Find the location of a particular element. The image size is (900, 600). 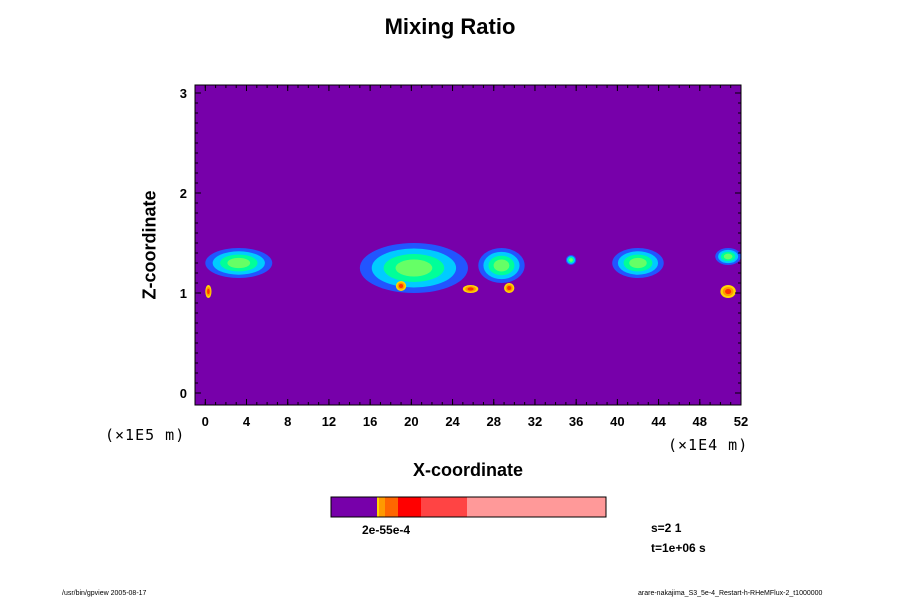

cloud-band-1-contour is located at coordinates (239, 263).